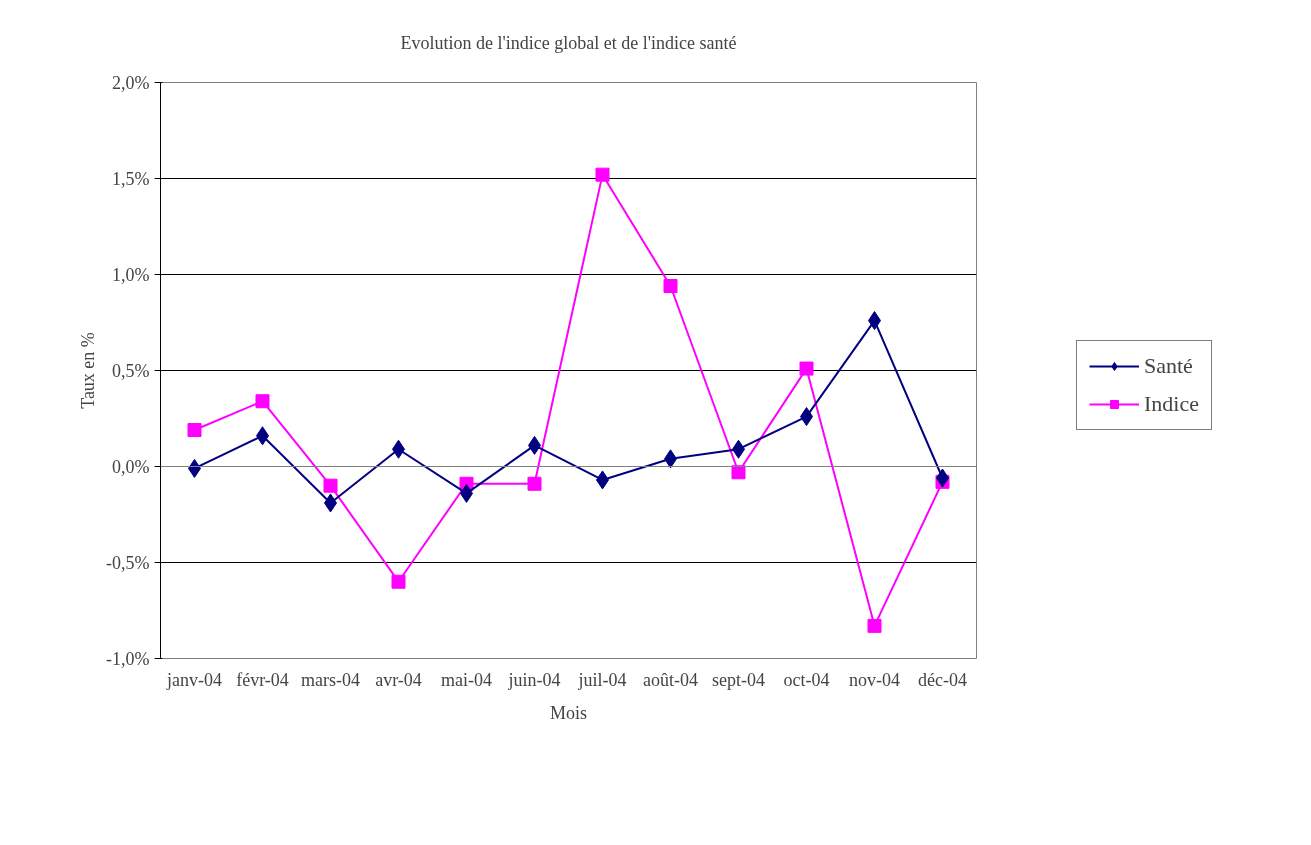 The image size is (1311, 845). I want to click on x-tick-label: déc-04, so click(942, 679).